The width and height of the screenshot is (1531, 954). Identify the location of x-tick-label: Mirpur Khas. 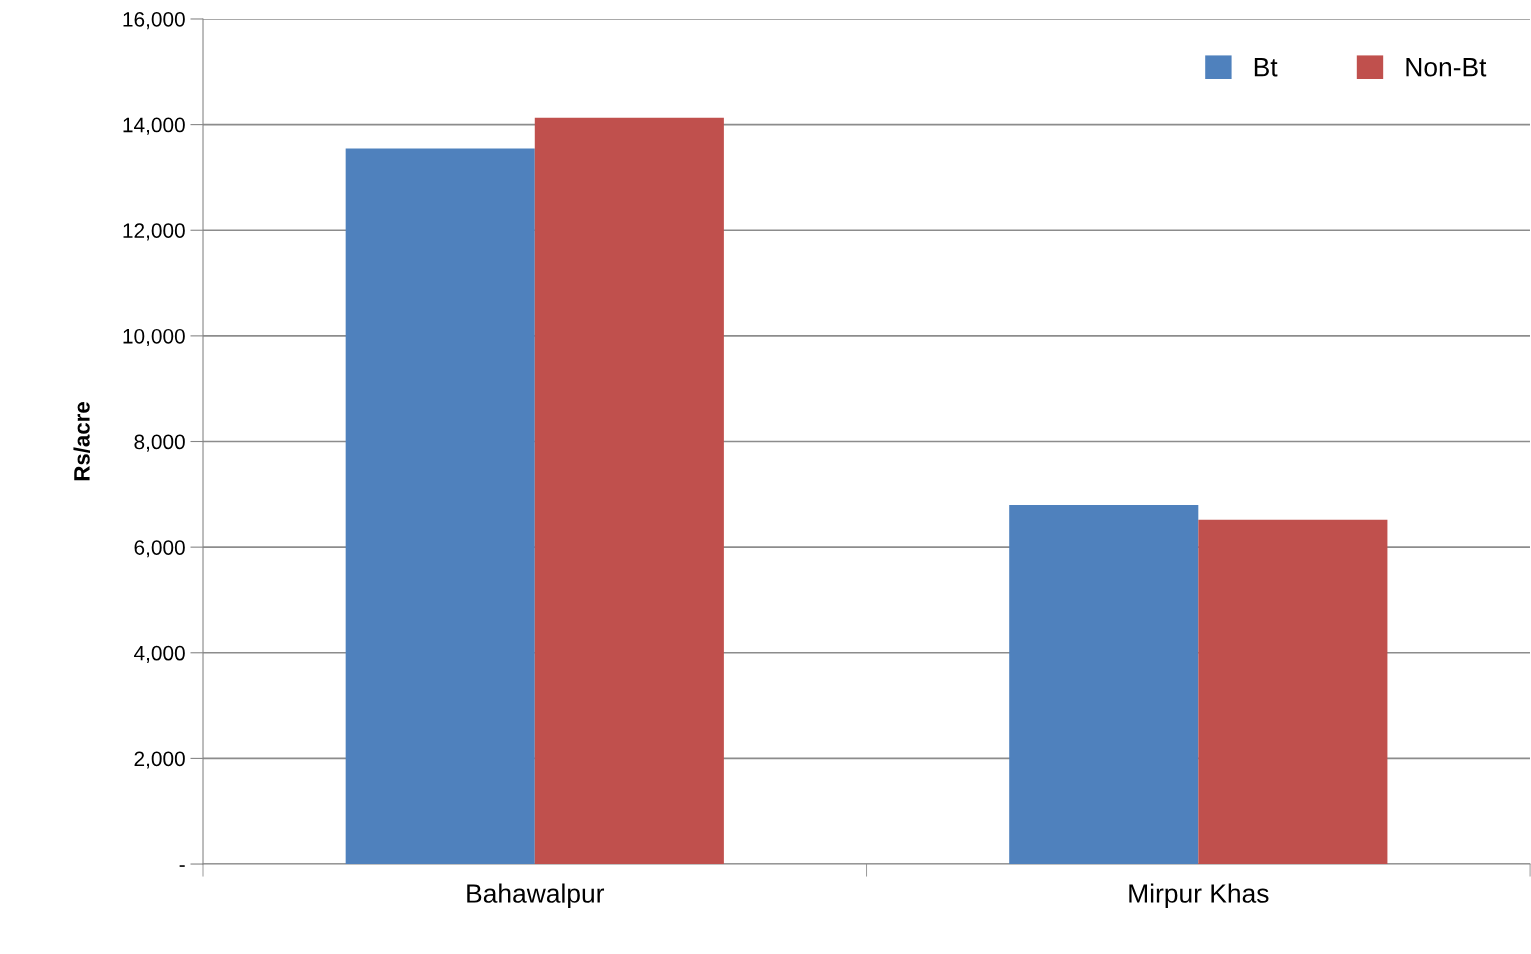
(1199, 896).